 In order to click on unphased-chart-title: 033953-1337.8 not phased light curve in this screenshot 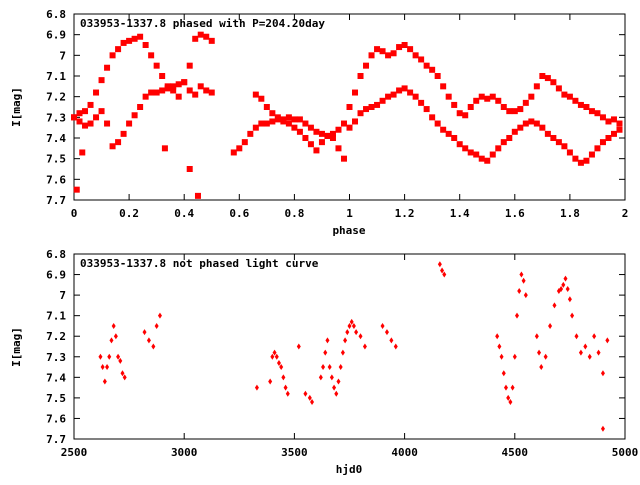, I will do `click(199, 263)`.